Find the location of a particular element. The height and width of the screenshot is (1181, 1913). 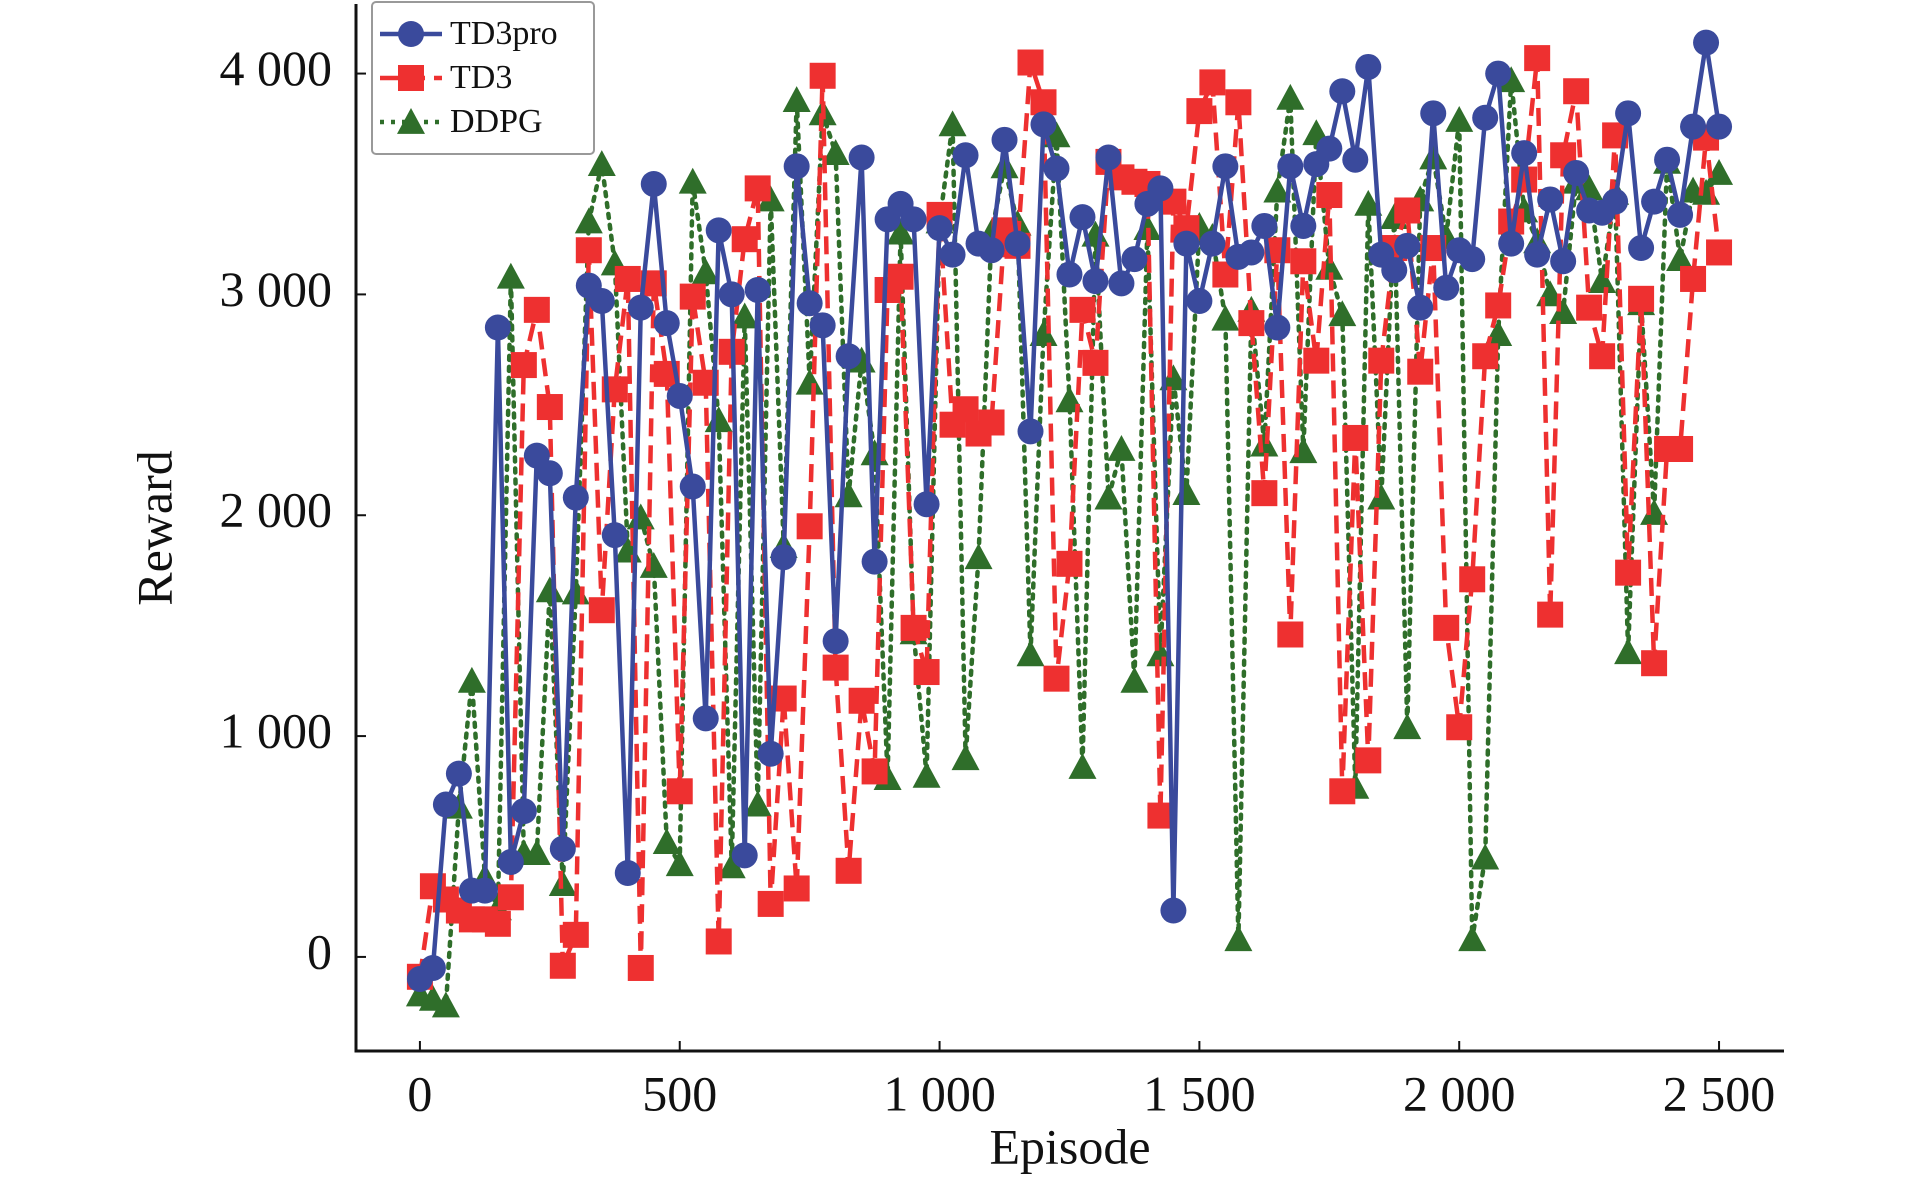

y-tick-label: 3 000 is located at coordinates (276, 289).